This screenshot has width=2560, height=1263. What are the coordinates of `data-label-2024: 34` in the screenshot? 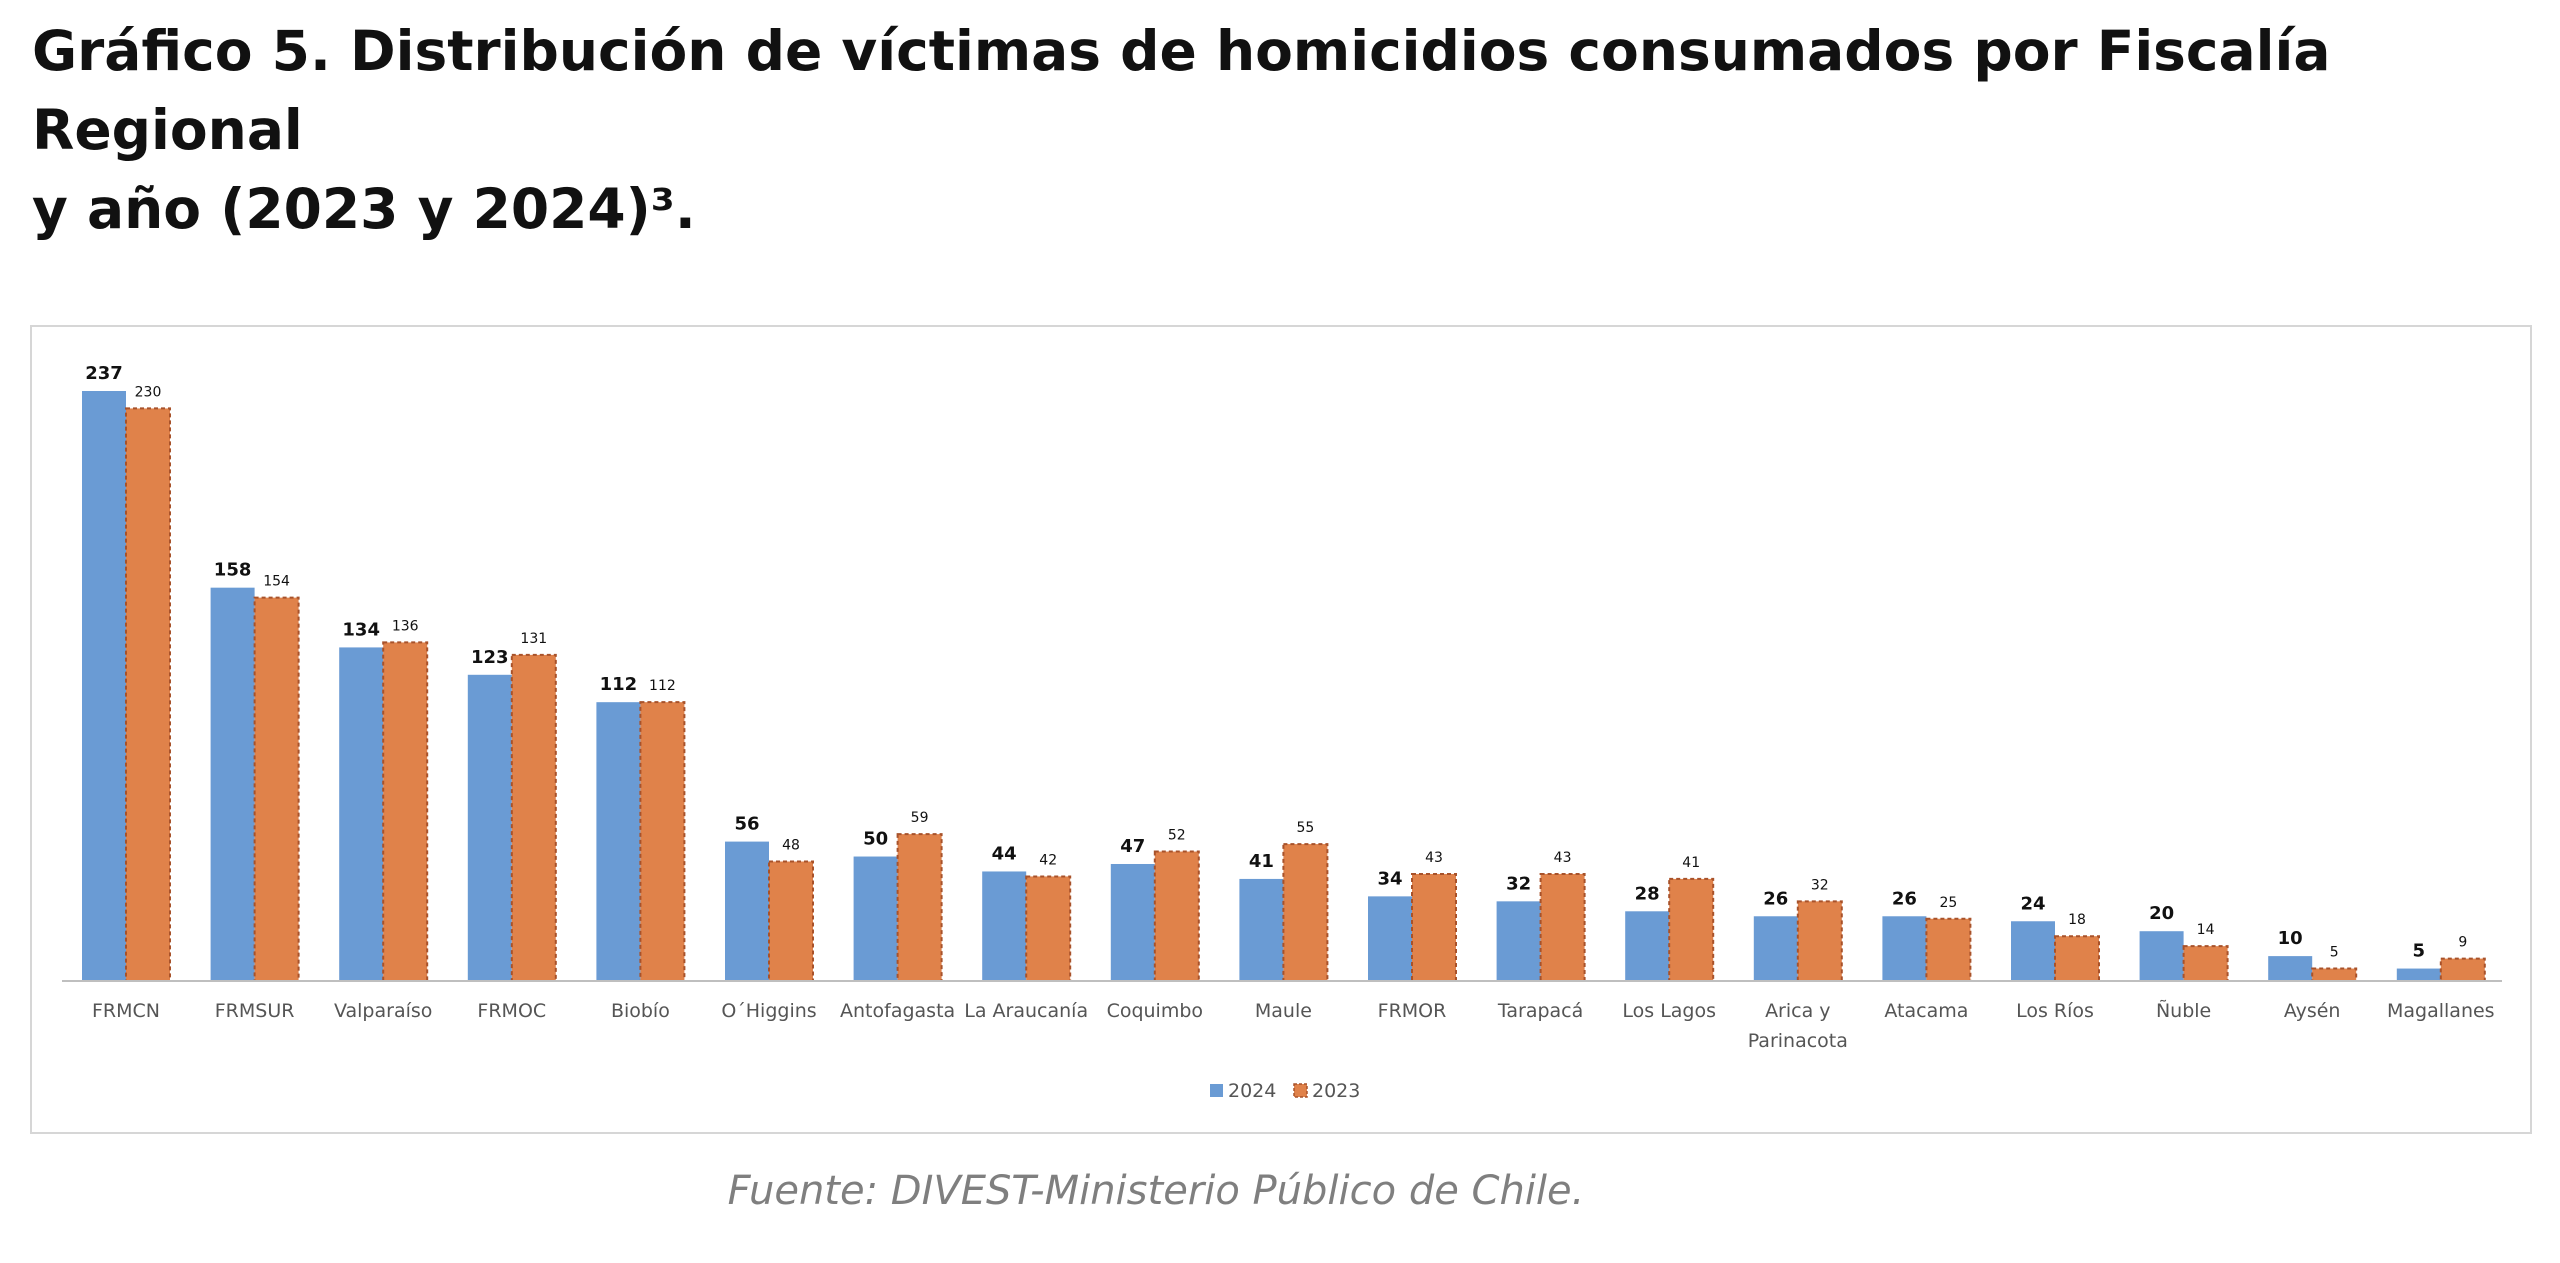 It's located at (1389, 878).